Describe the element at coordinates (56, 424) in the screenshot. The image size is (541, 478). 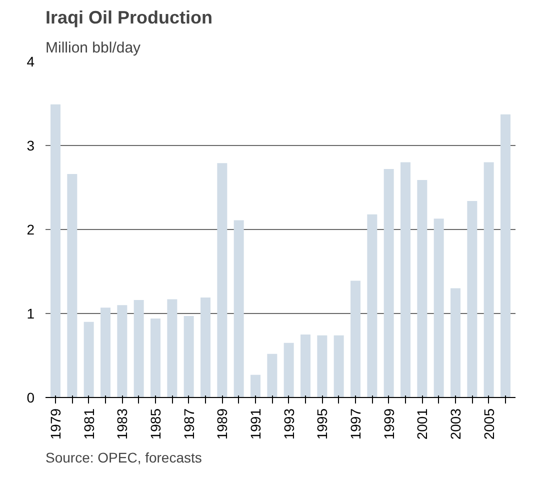
I see `x-tick-label: 1979` at that location.